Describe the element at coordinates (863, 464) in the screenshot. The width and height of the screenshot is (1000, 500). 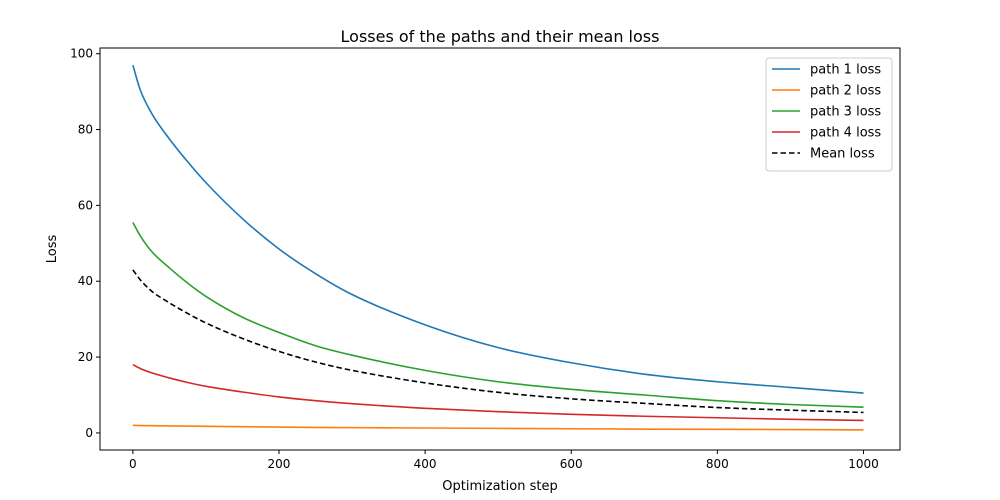
I see `x-tick-label: 1000` at that location.